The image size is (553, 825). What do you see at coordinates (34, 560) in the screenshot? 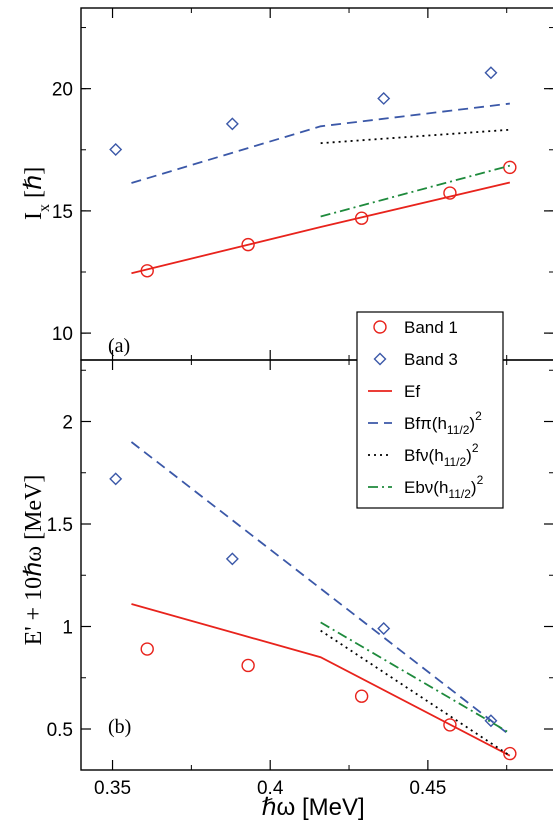
I see `bottom-y-axis-label: E' + 10ℏω [MeV]` at bounding box center [34, 560].